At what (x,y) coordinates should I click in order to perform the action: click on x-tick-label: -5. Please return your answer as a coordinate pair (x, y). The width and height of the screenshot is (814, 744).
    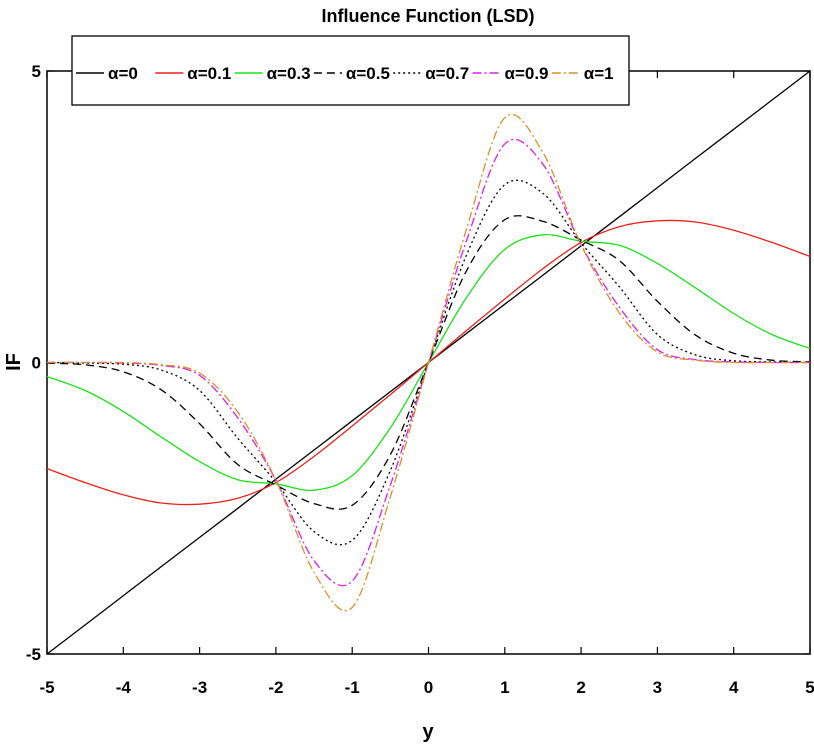
    Looking at the image, I should click on (46, 687).